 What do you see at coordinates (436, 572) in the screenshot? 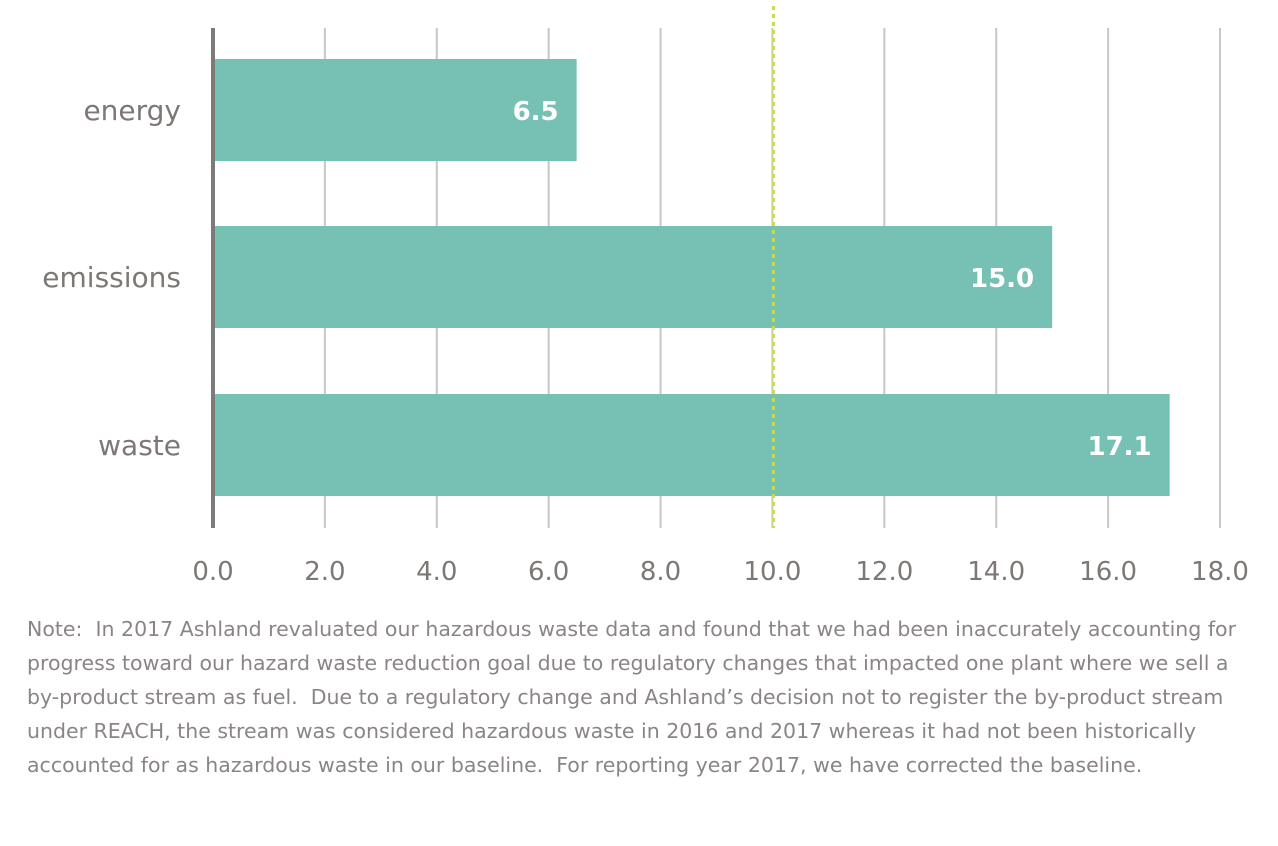
I see `x-tick-label: 4.0` at bounding box center [436, 572].